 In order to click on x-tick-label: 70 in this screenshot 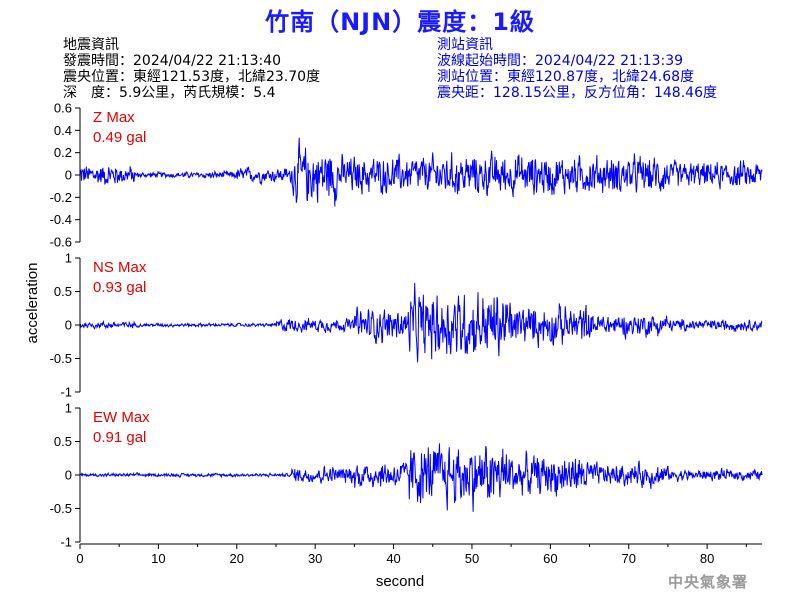, I will do `click(629, 558)`.